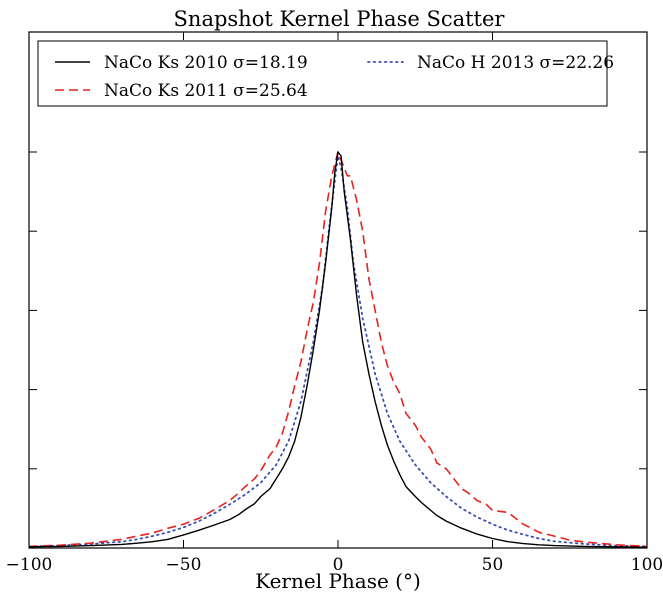 This screenshot has width=663, height=598. Describe the element at coordinates (515, 63) in the screenshot. I see `legend-label-h2013: NaCo H 2013 σ=22.26` at that location.